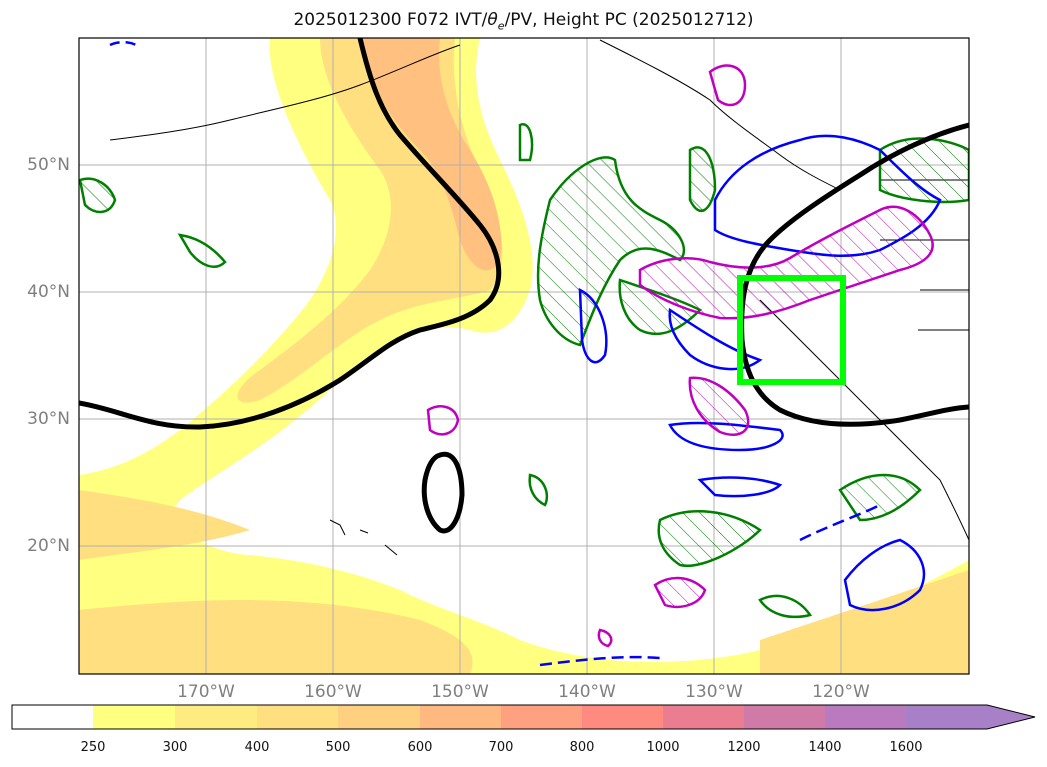 This screenshot has height=767, width=1047. I want to click on colorbar-label: 1600, so click(906, 747).